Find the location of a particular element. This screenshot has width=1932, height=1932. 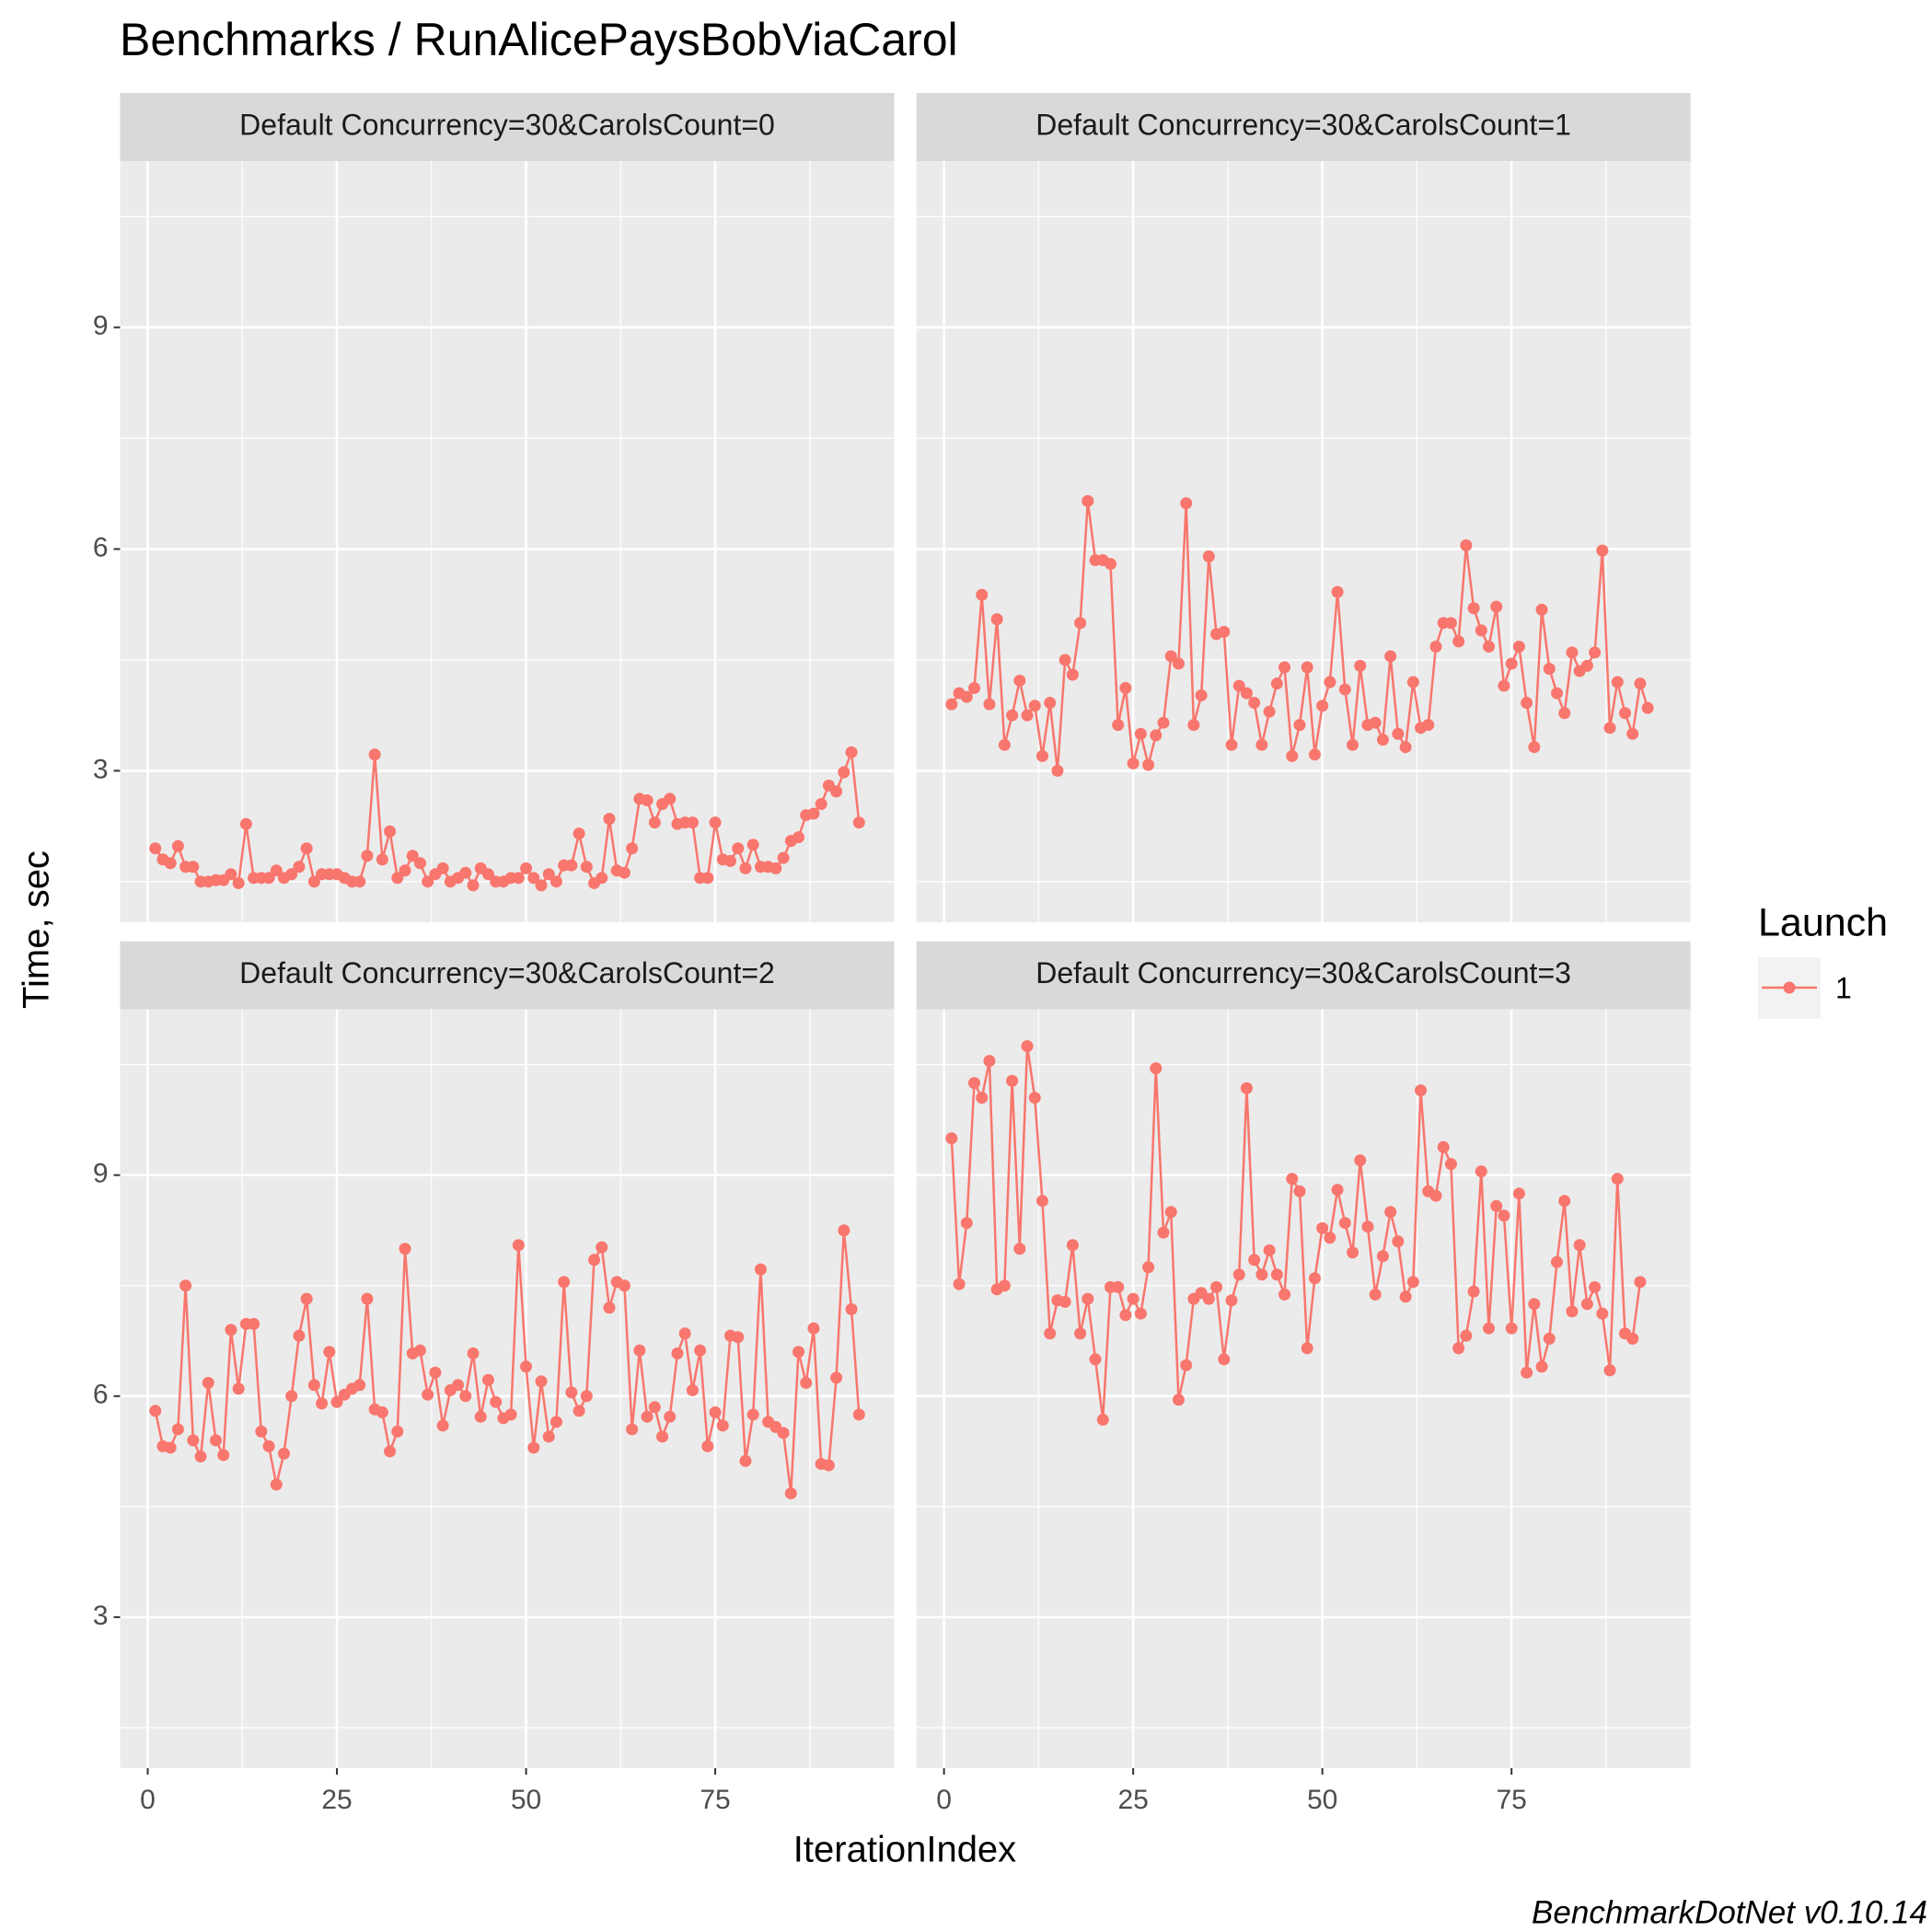

legend-point is located at coordinates (1790, 987).